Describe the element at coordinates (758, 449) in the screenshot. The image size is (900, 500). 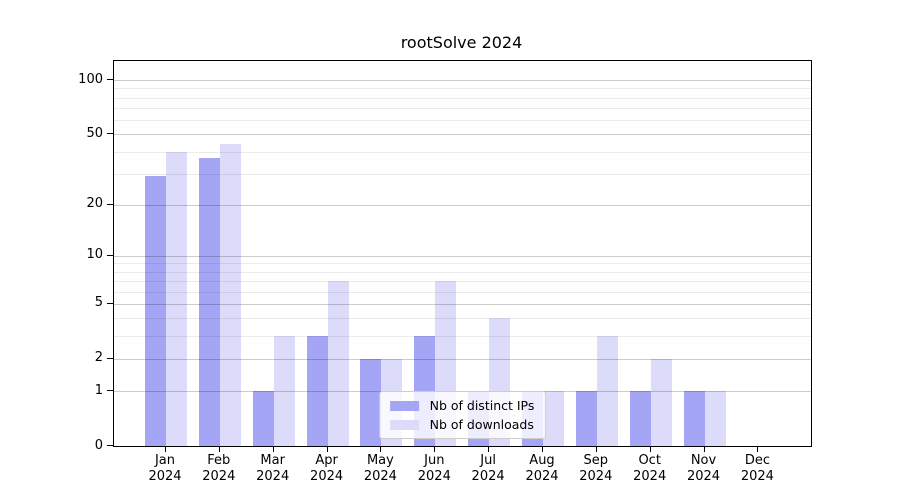
I see `x-tick-mark-dec` at that location.